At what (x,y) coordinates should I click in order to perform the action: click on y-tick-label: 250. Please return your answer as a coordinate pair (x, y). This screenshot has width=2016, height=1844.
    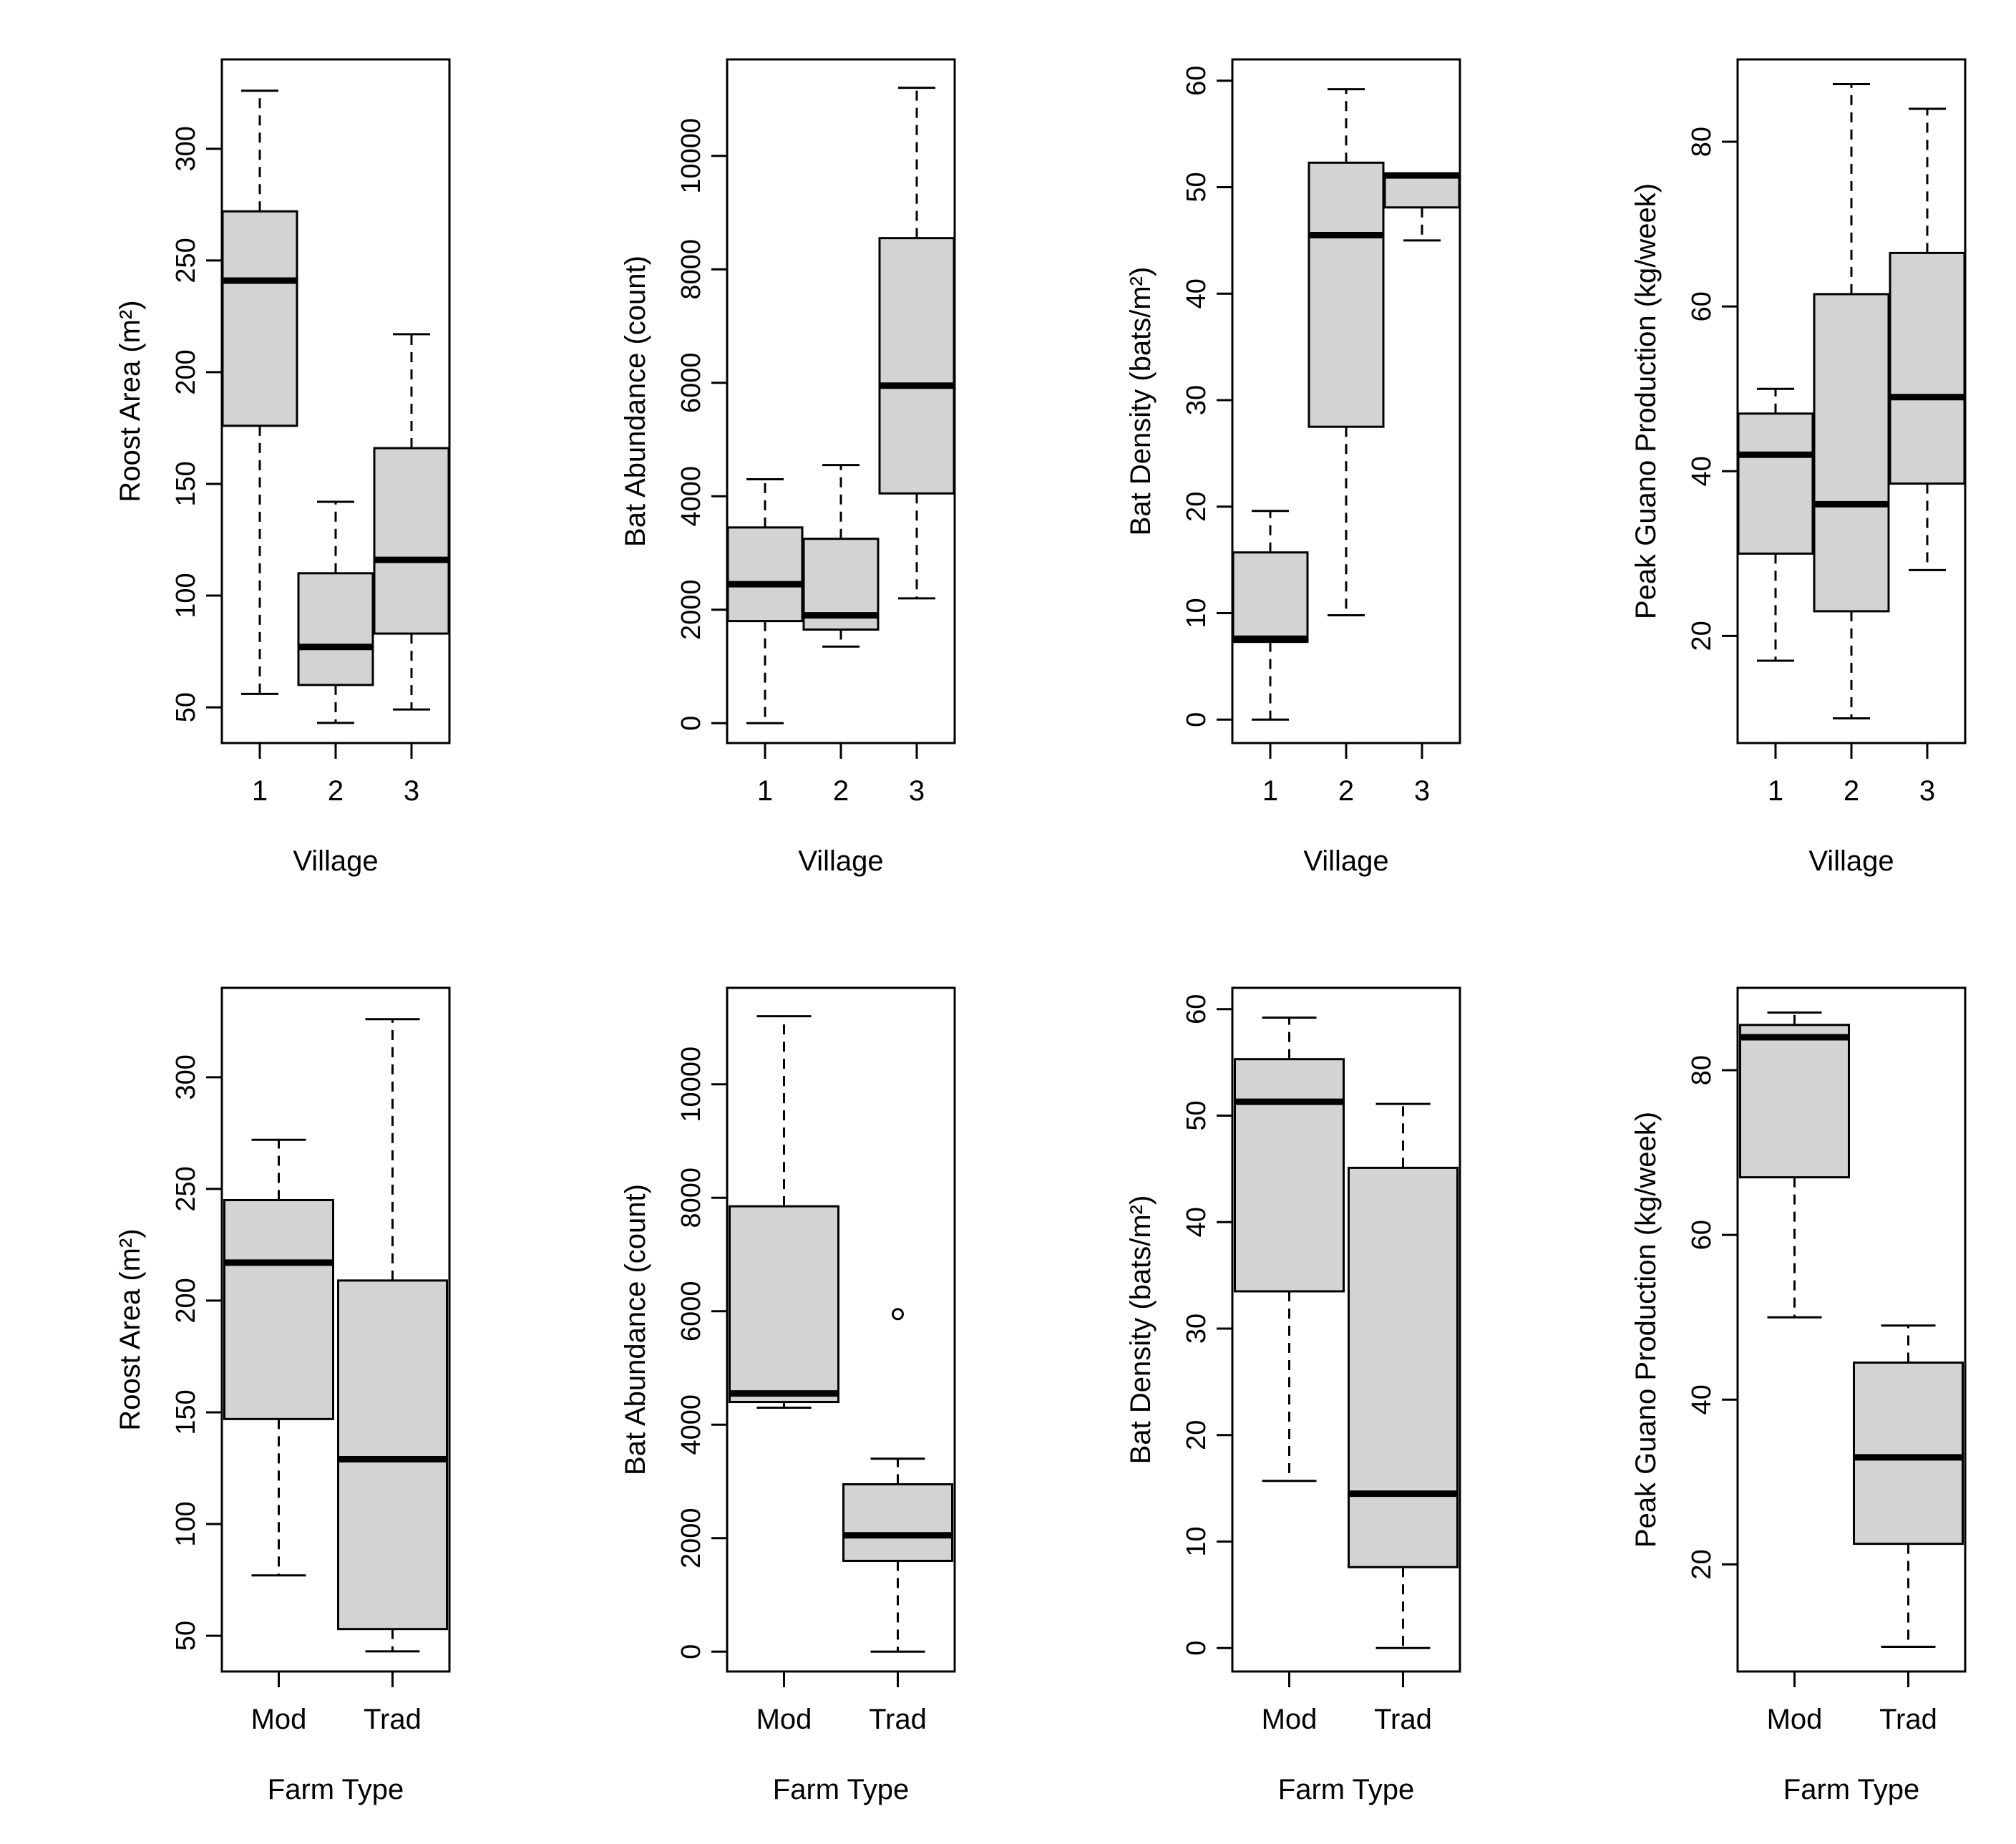
    Looking at the image, I should click on (186, 1188).